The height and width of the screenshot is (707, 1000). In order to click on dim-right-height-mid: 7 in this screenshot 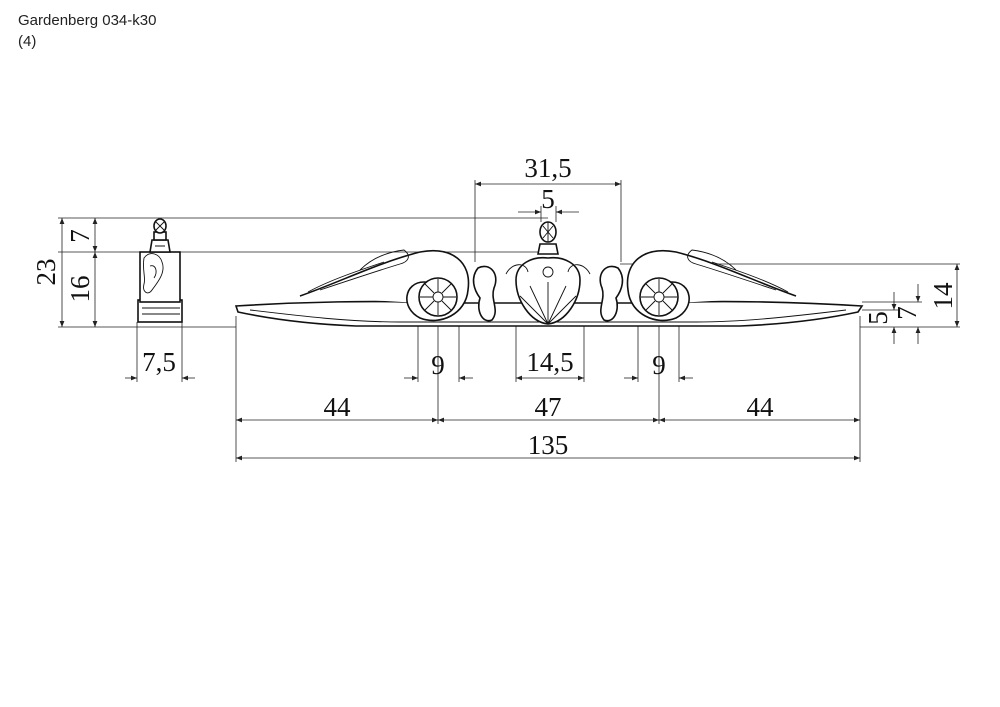, I will do `click(907, 313)`.